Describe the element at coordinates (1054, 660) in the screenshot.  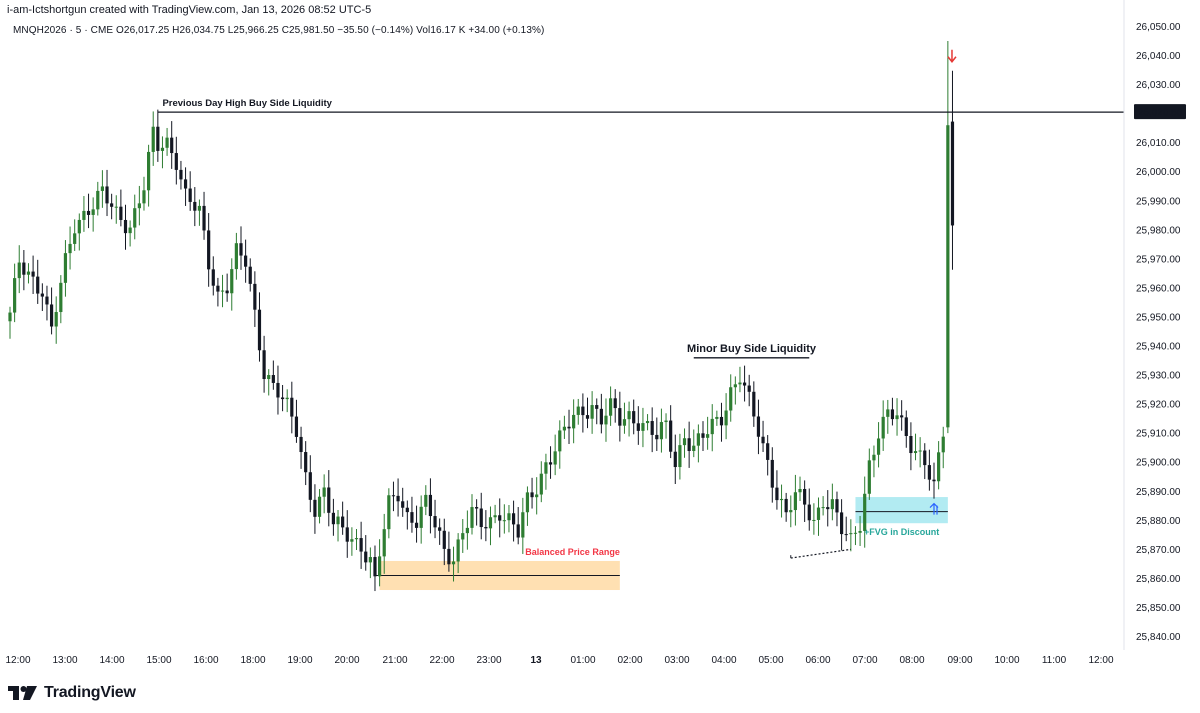
I see `time-tick-label: 11:00` at that location.